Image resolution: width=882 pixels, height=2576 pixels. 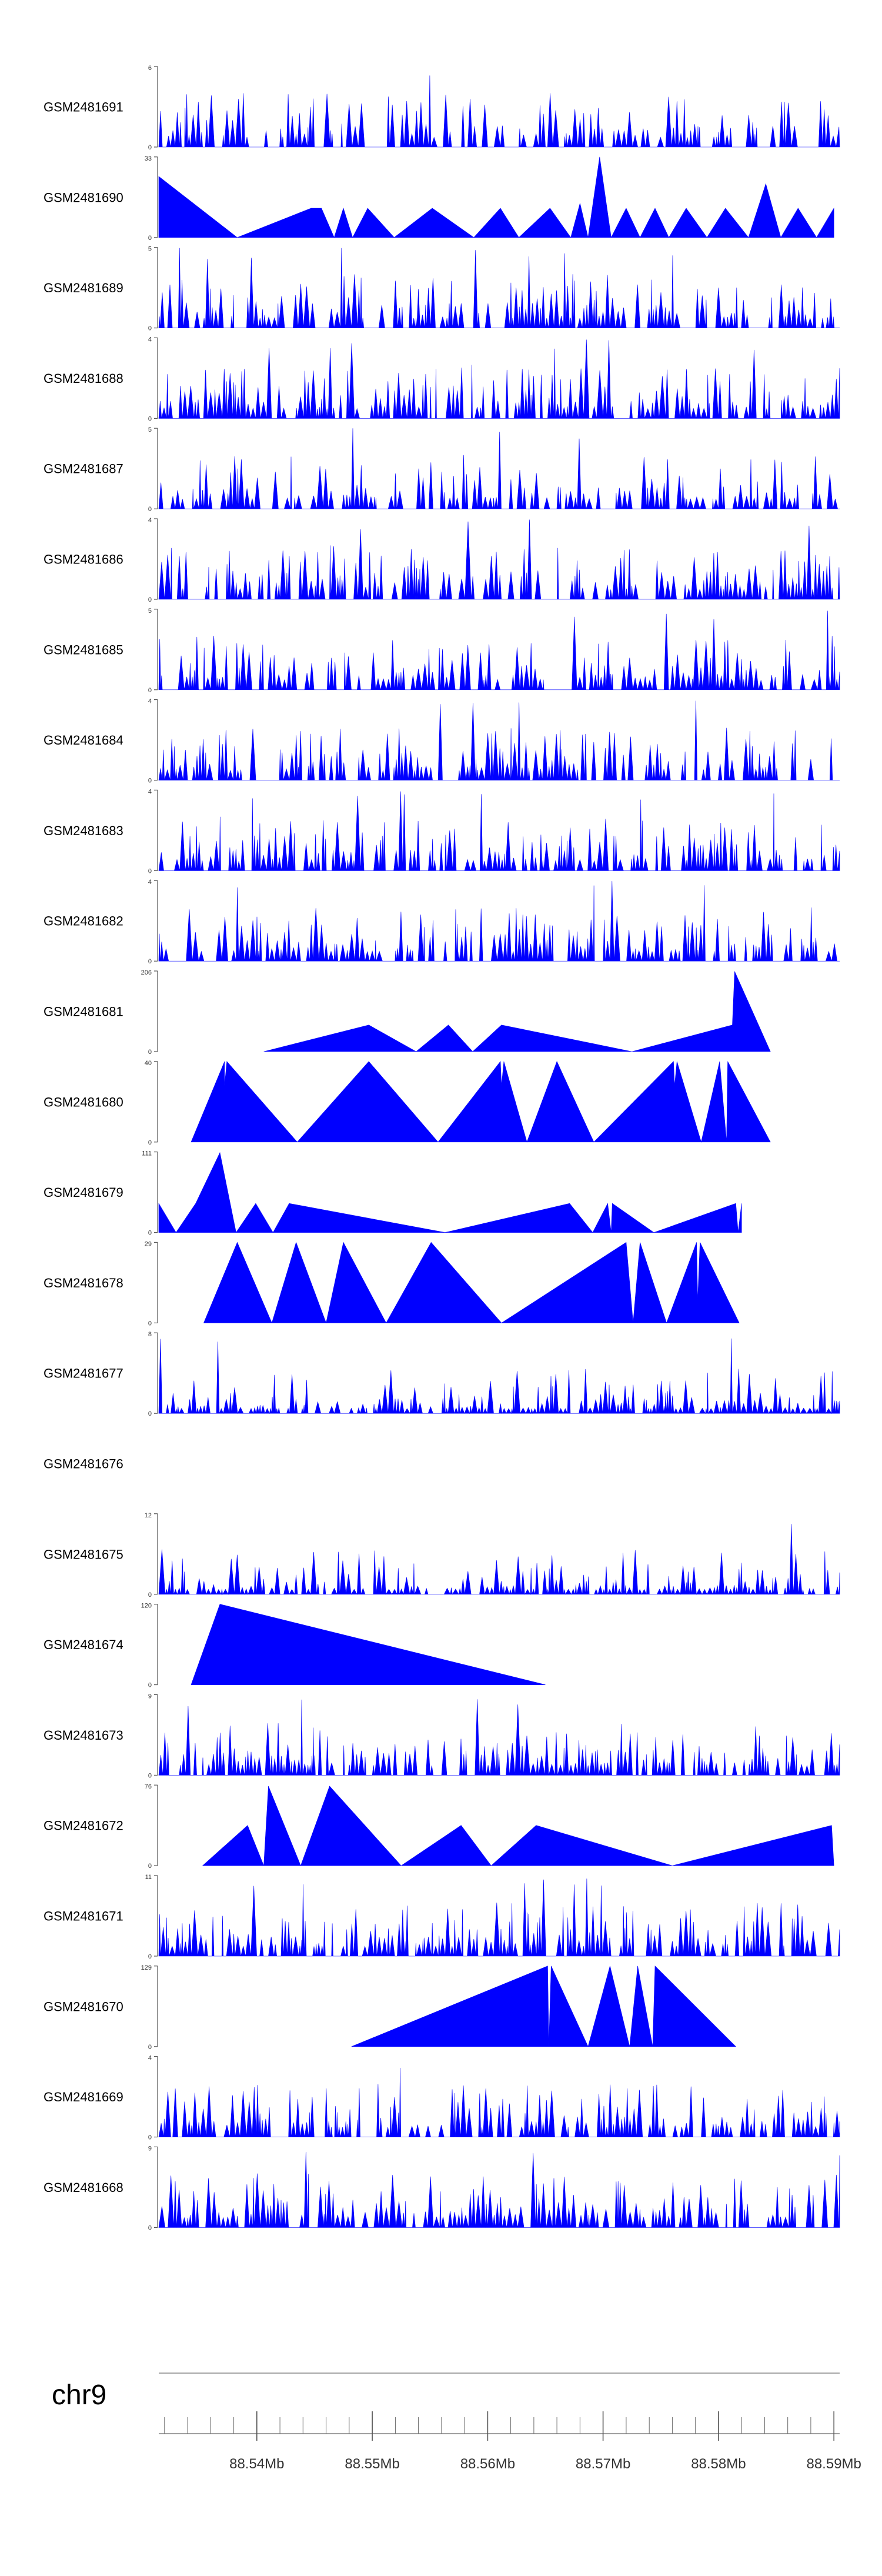 I want to click on track-GSM2481680: GSM2481680 40 0, so click(x=407, y=1103).